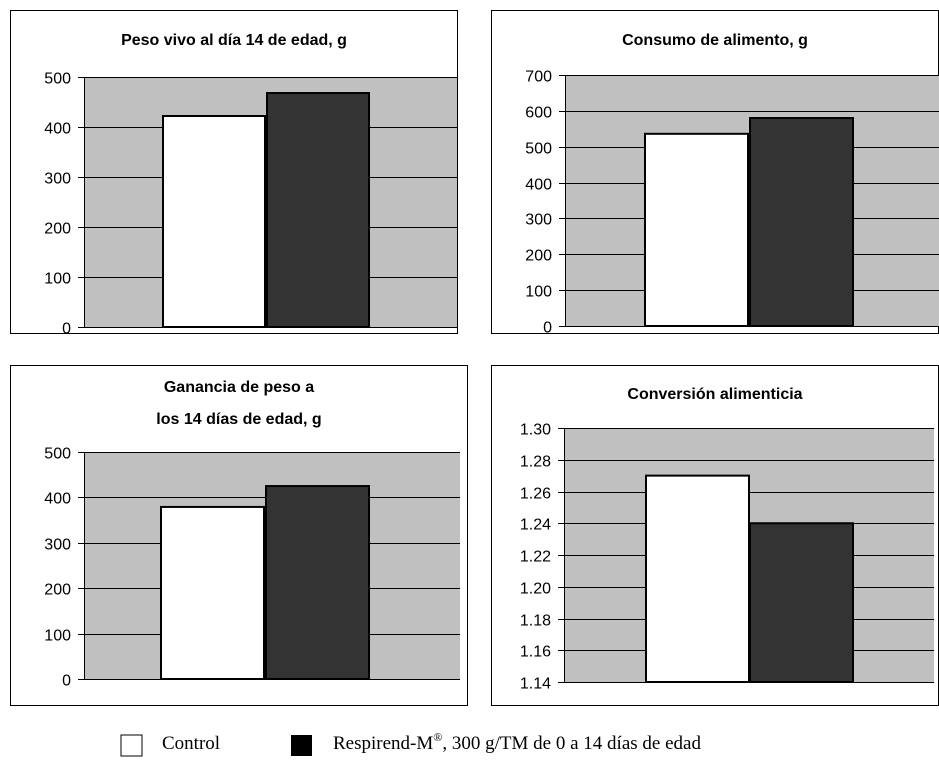  Describe the element at coordinates (535, 621) in the screenshot. I see `y-tick-label: 1.18` at that location.